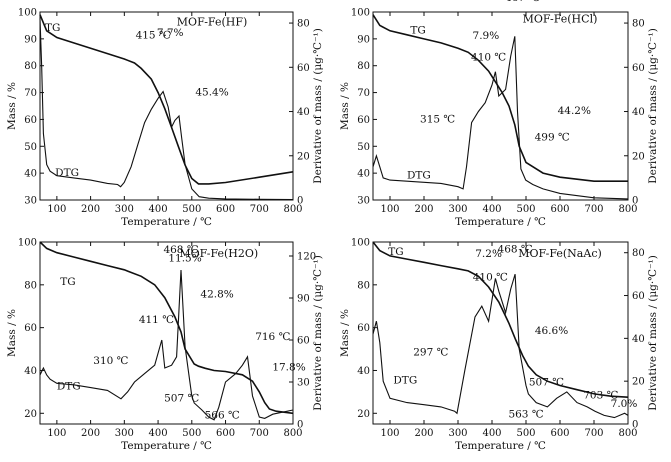  What do you see at coordinates (551, 331) in the screenshot?
I see `annotation-label: 46.6%` at bounding box center [551, 331].